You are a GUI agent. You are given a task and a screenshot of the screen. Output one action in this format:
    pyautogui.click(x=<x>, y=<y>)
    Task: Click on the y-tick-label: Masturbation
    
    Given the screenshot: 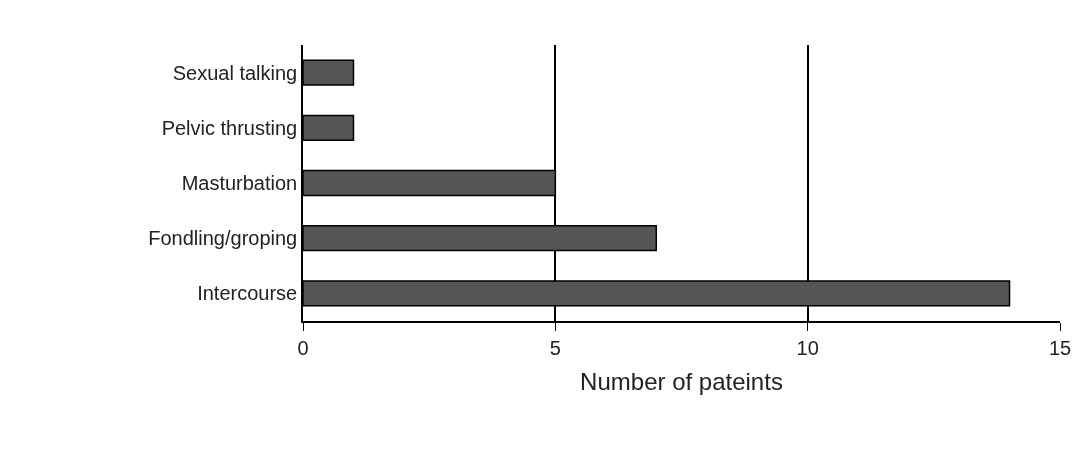 What is the action you would take?
    pyautogui.click(x=239, y=183)
    